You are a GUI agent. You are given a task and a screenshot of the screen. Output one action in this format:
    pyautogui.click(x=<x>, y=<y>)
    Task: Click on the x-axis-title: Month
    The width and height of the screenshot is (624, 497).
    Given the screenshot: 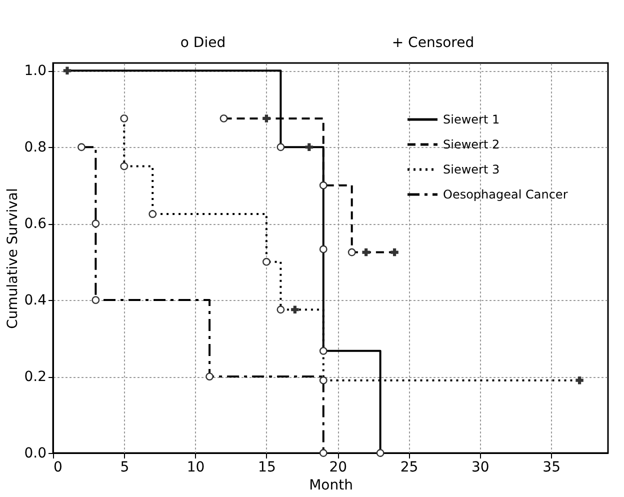 What is the action you would take?
    pyautogui.click(x=331, y=486)
    